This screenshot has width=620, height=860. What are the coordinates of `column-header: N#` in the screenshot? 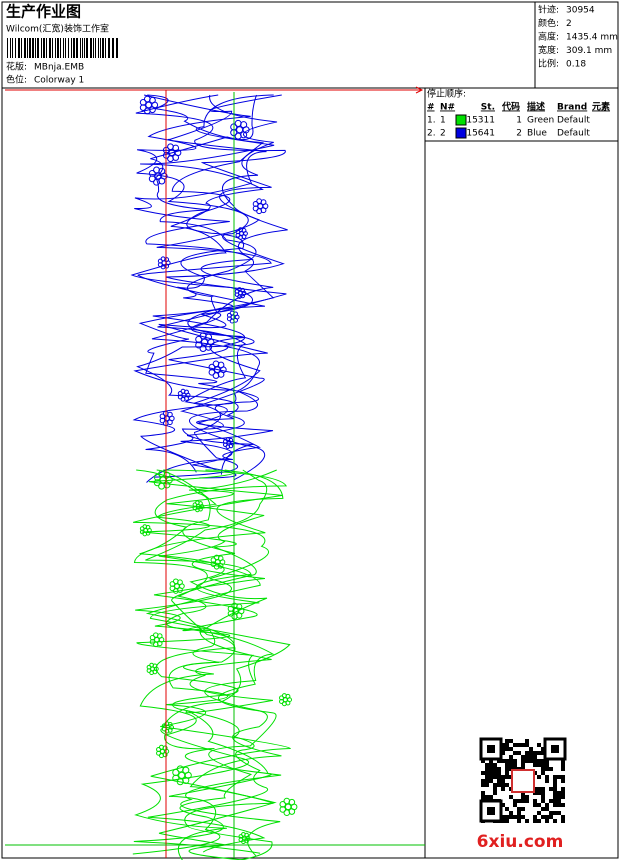 It's located at (447, 108).